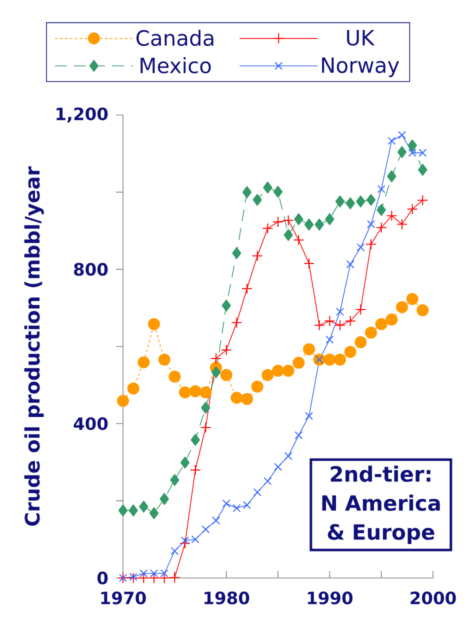 This screenshot has width=470, height=637. I want to click on x-tick-label: 1990, so click(330, 598).